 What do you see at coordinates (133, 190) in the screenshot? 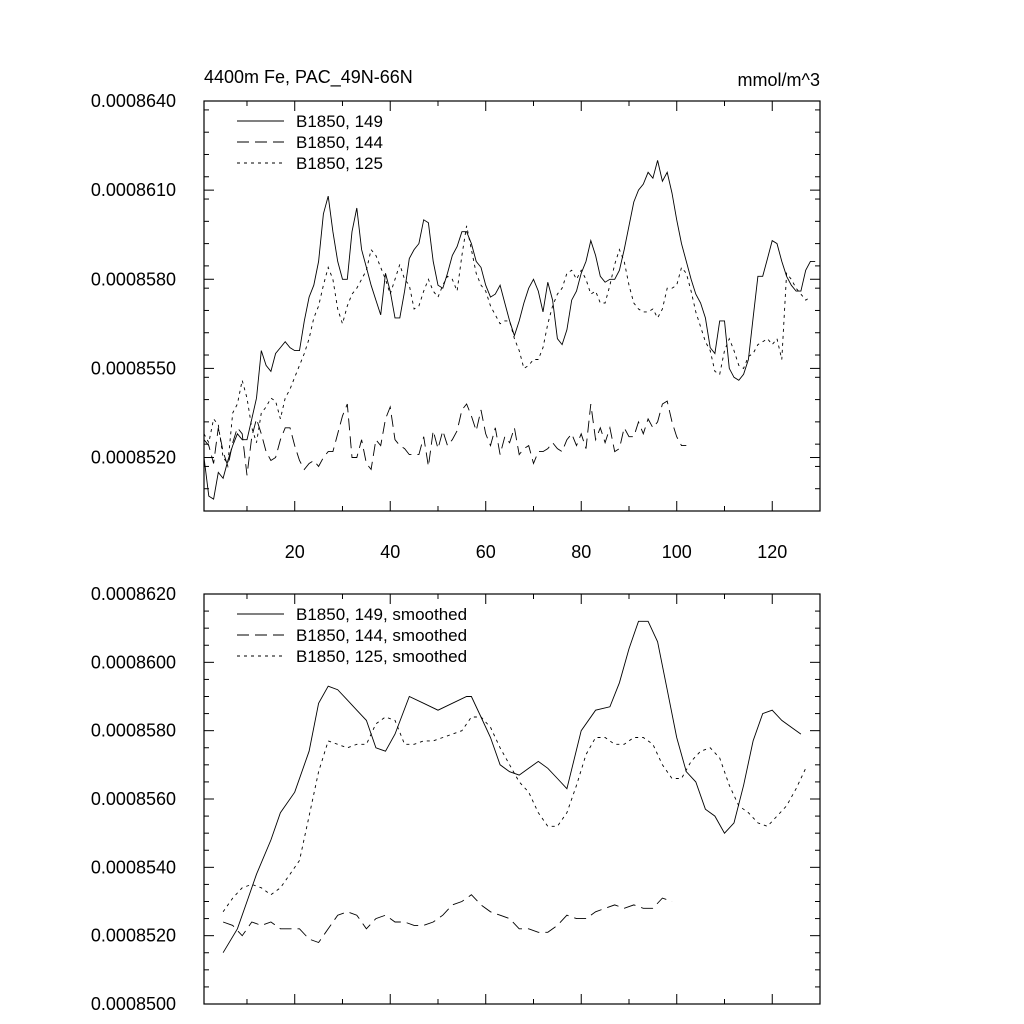
I see `y-tick-label: 0.0008610` at bounding box center [133, 190].